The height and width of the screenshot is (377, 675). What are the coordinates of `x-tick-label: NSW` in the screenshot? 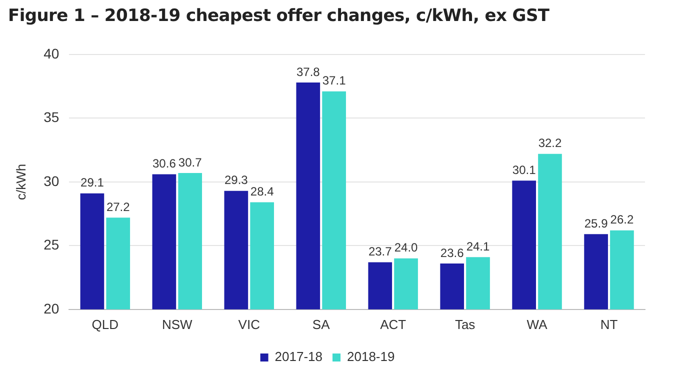 It's located at (178, 324).